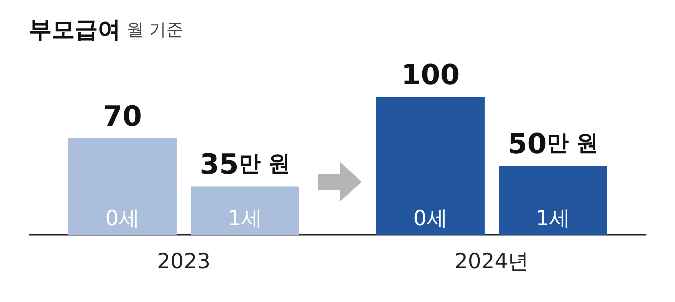 The image size is (675, 302). Describe the element at coordinates (431, 218) in the screenshot. I see `text: 0세` at that location.